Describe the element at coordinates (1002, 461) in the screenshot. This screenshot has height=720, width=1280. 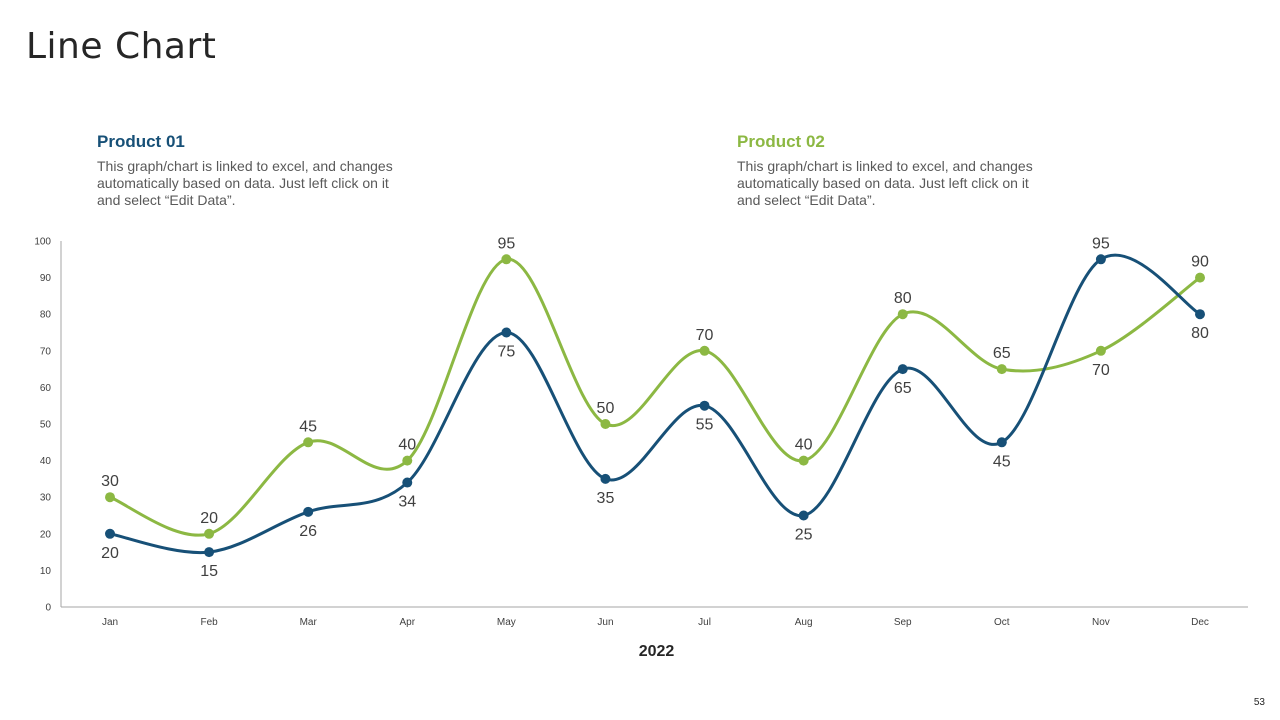
I see `data-label-product-01: 45` at that location.